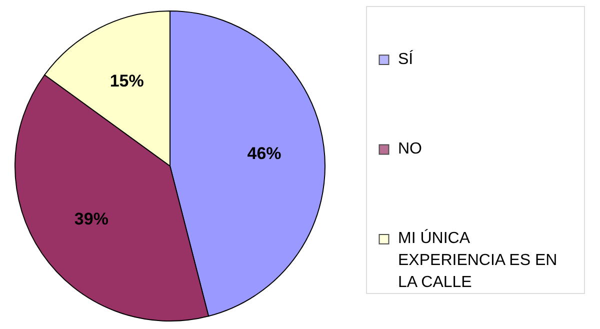 The height and width of the screenshot is (329, 600). I want to click on legend-label: NO, so click(410, 149).